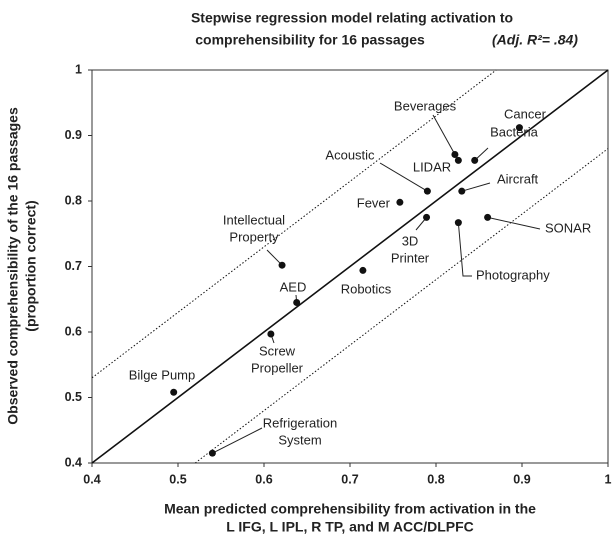 The width and height of the screenshot is (614, 538). What do you see at coordinates (374, 202) in the screenshot?
I see `point-label: Fever` at bounding box center [374, 202].